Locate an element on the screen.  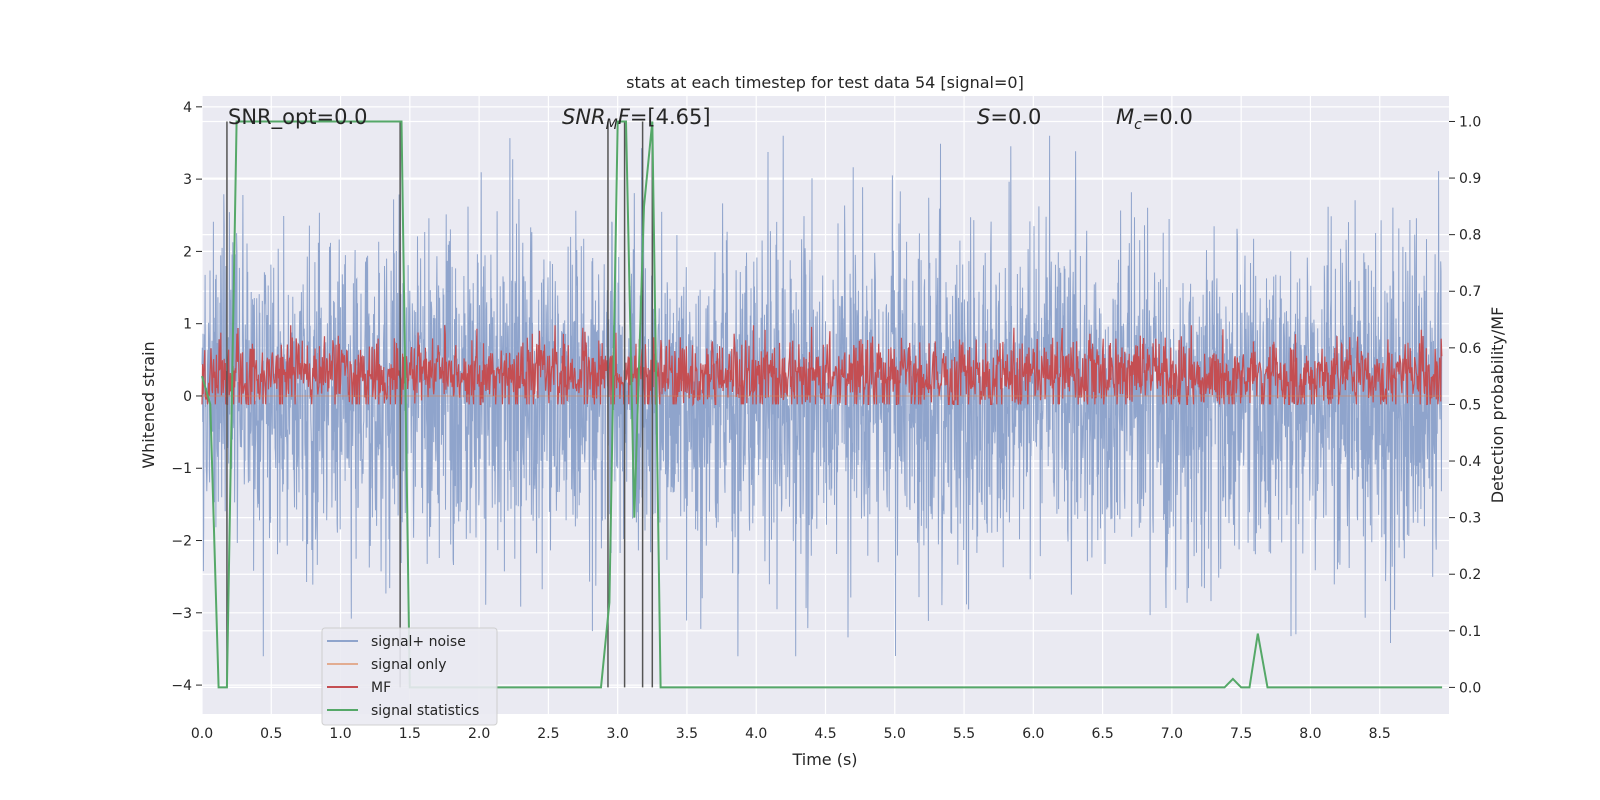
y-tick-label-7: 3 is located at coordinates (187, 180).